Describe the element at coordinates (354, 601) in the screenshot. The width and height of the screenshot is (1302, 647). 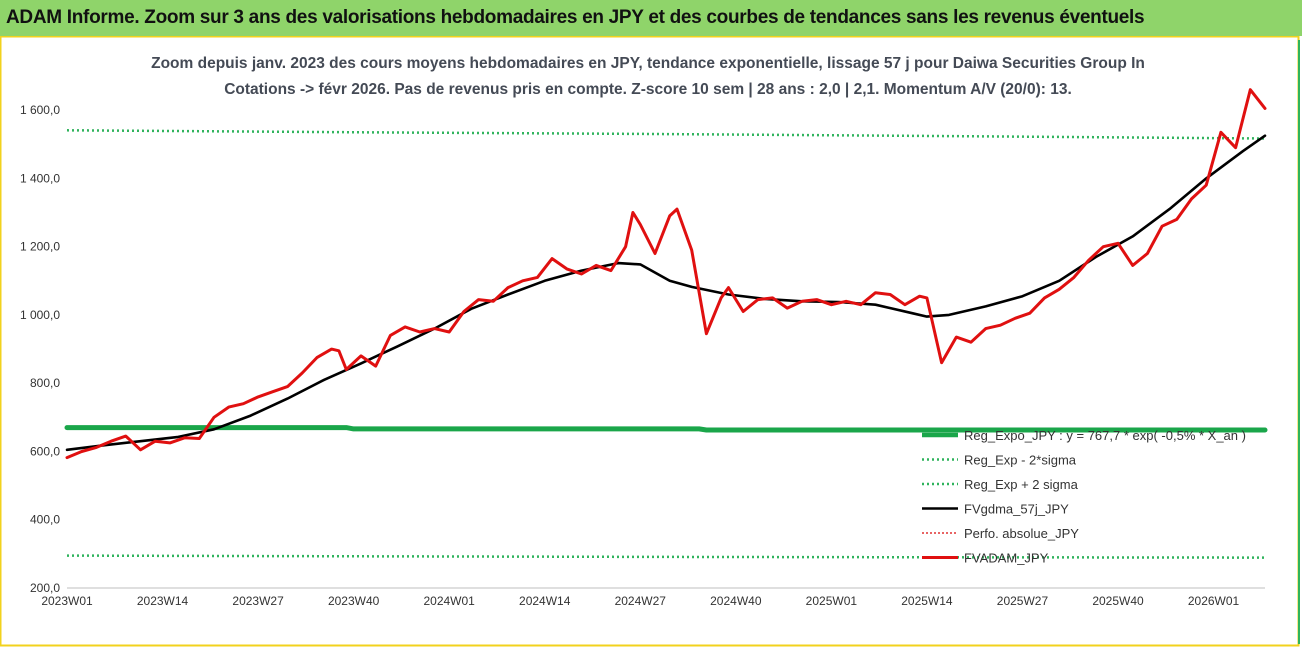
I see `x-tick-label: 2023W40` at that location.